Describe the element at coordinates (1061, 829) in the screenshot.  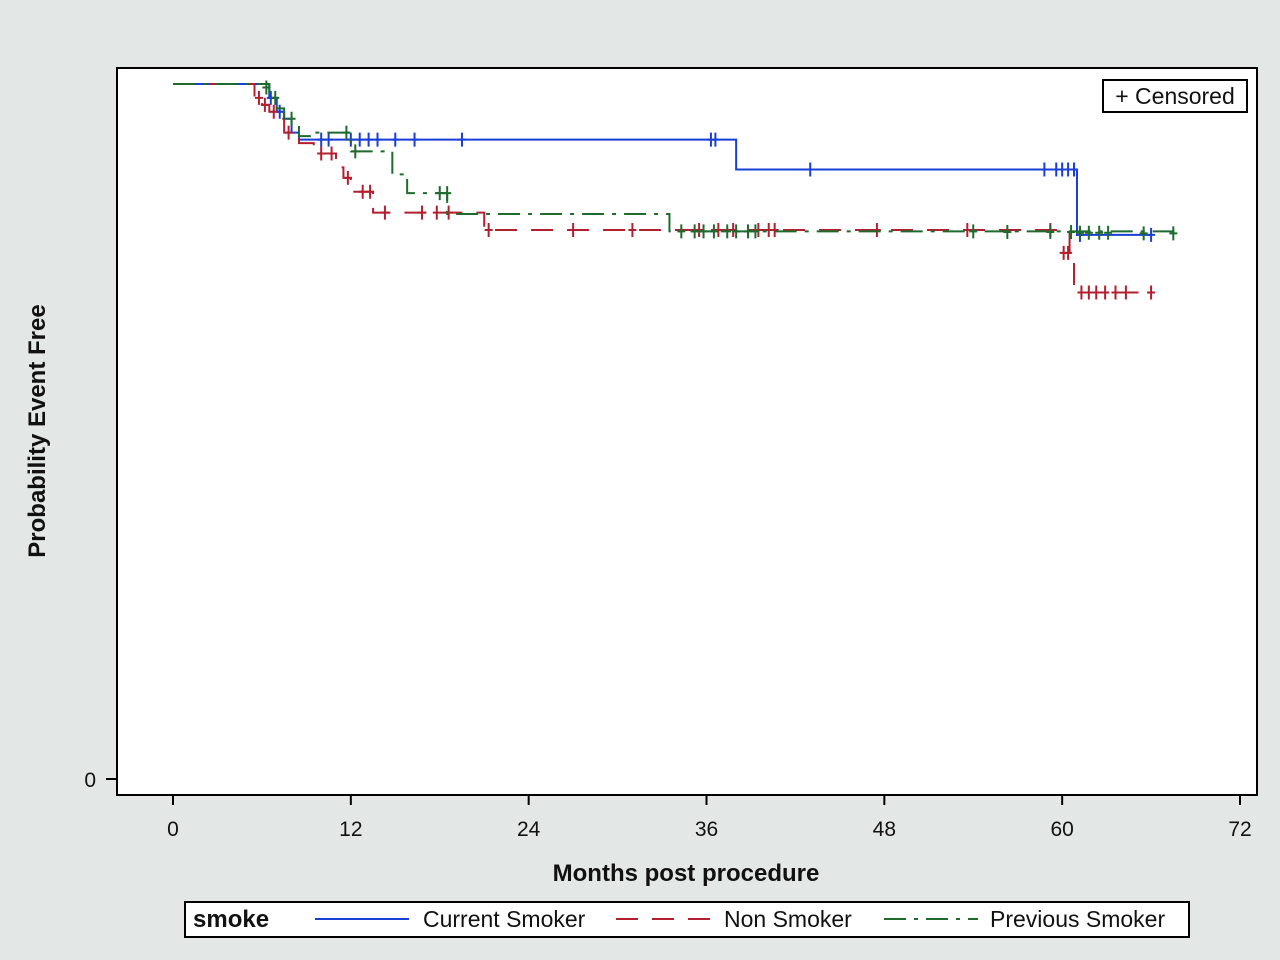
I see `x-tick-label: 60` at that location.